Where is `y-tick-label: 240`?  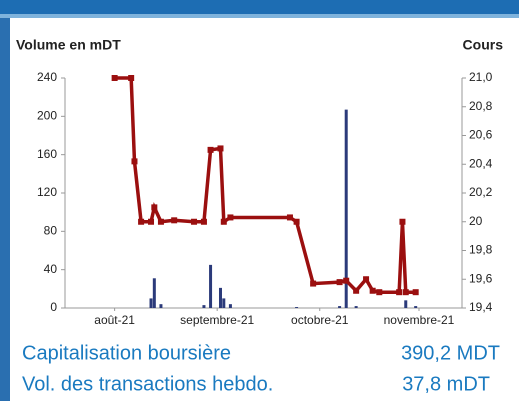
y-tick-label: 240 is located at coordinates (47, 77).